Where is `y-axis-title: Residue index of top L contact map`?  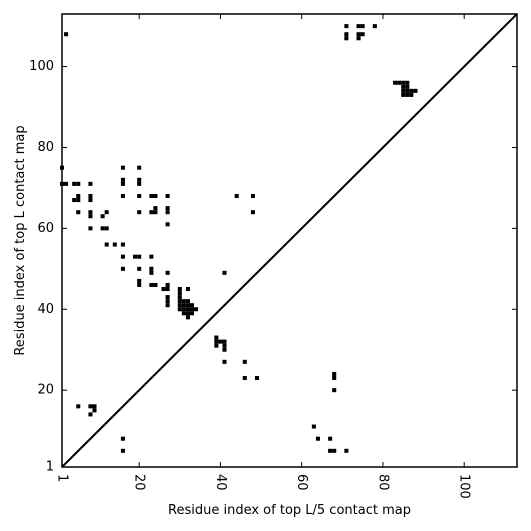 y-axis-title: Residue index of top L contact map is located at coordinates (20, 240).